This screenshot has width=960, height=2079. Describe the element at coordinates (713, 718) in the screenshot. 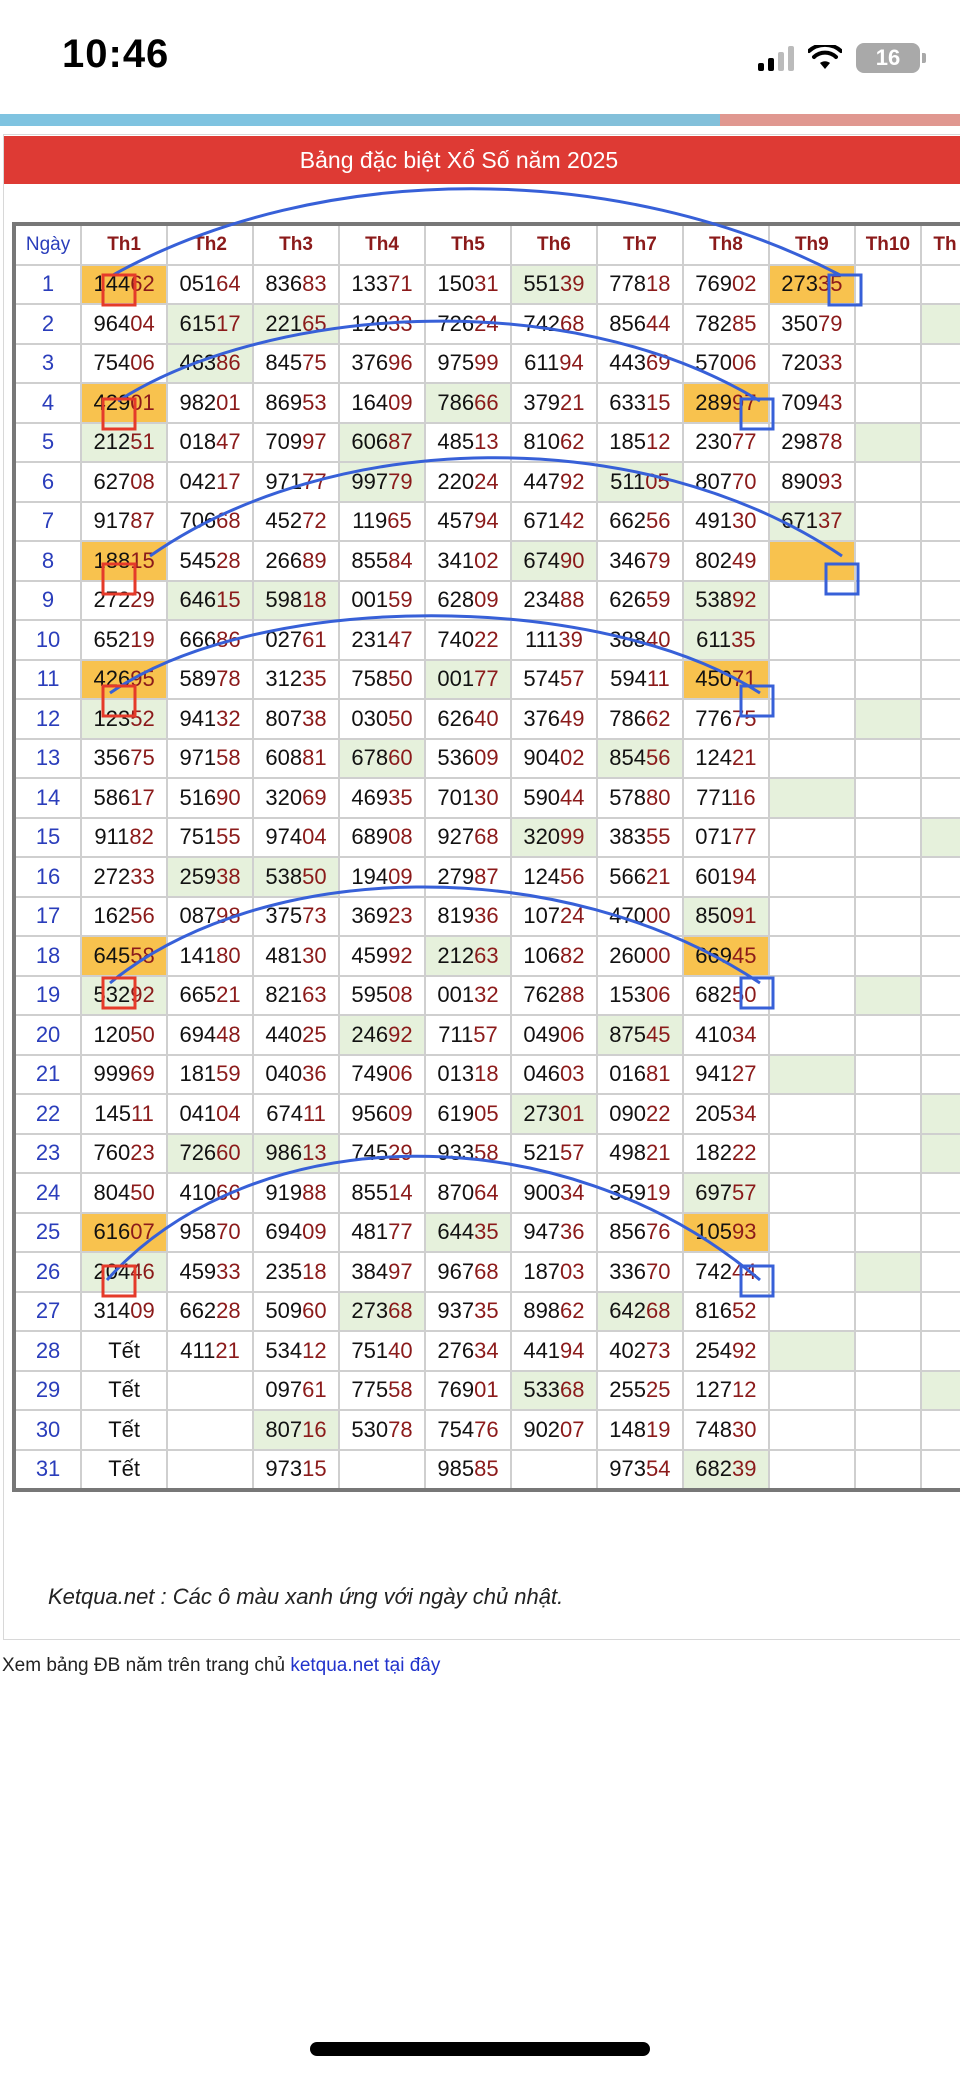

I see `result-prefix: 776` at that location.